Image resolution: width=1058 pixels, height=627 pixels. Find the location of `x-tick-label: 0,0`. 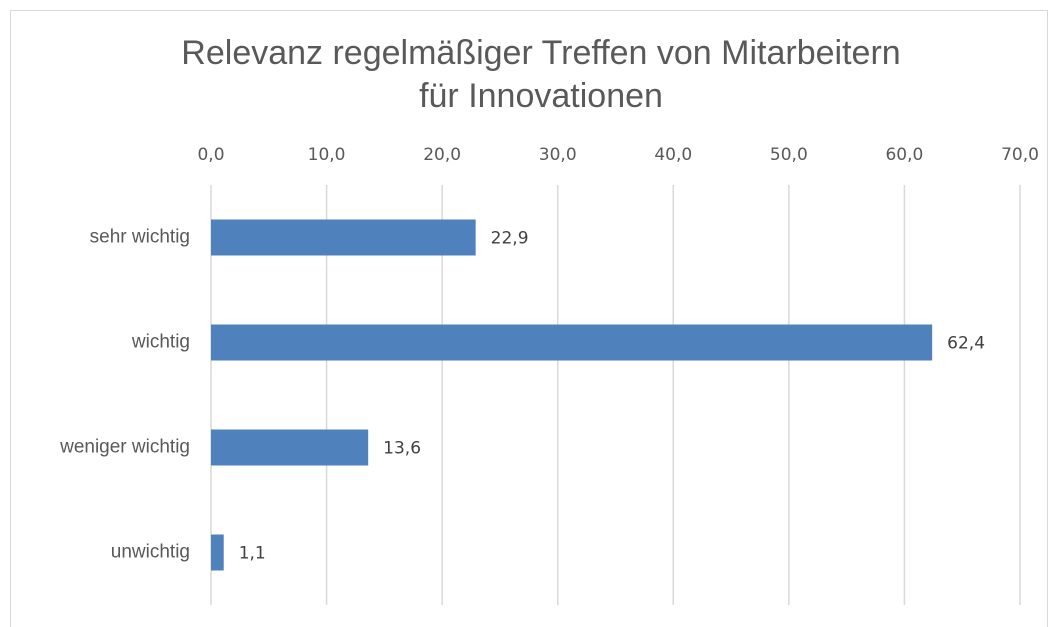

x-tick-label: 0,0 is located at coordinates (210, 155).